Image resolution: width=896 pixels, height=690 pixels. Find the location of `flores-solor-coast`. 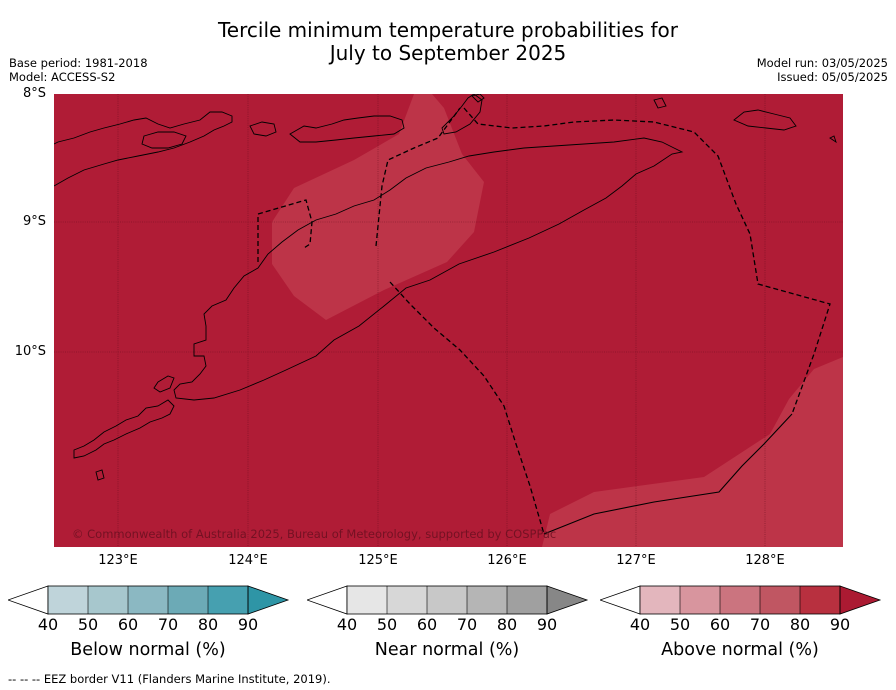

flores-solor-coast is located at coordinates (143, 149).